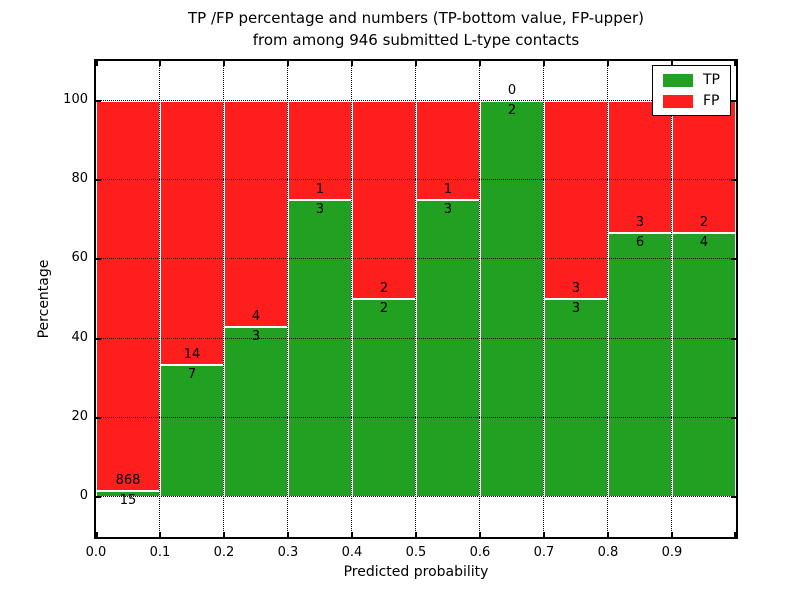  What do you see at coordinates (711, 101) in the screenshot?
I see `legend-label-fp: FP` at bounding box center [711, 101].